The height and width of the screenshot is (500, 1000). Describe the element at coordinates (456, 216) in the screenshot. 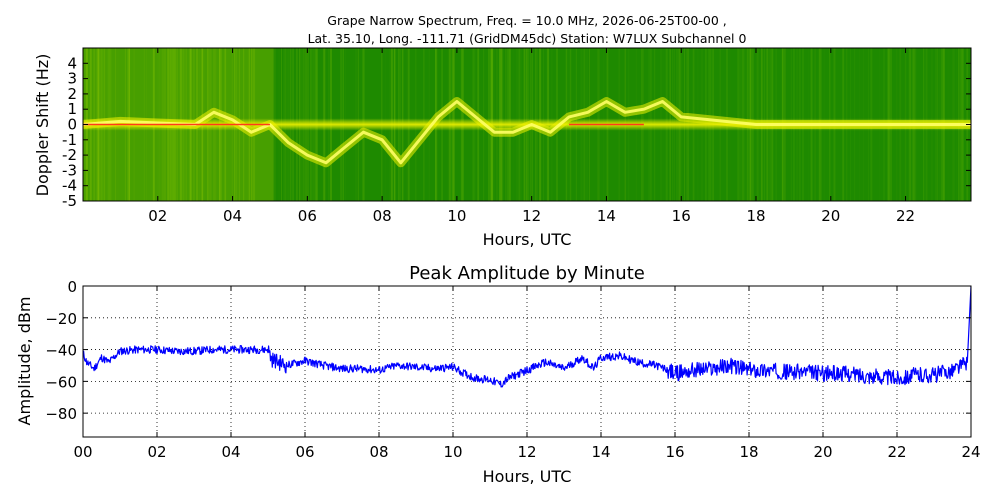

I see `spectrum-xtick-label: 10` at that location.